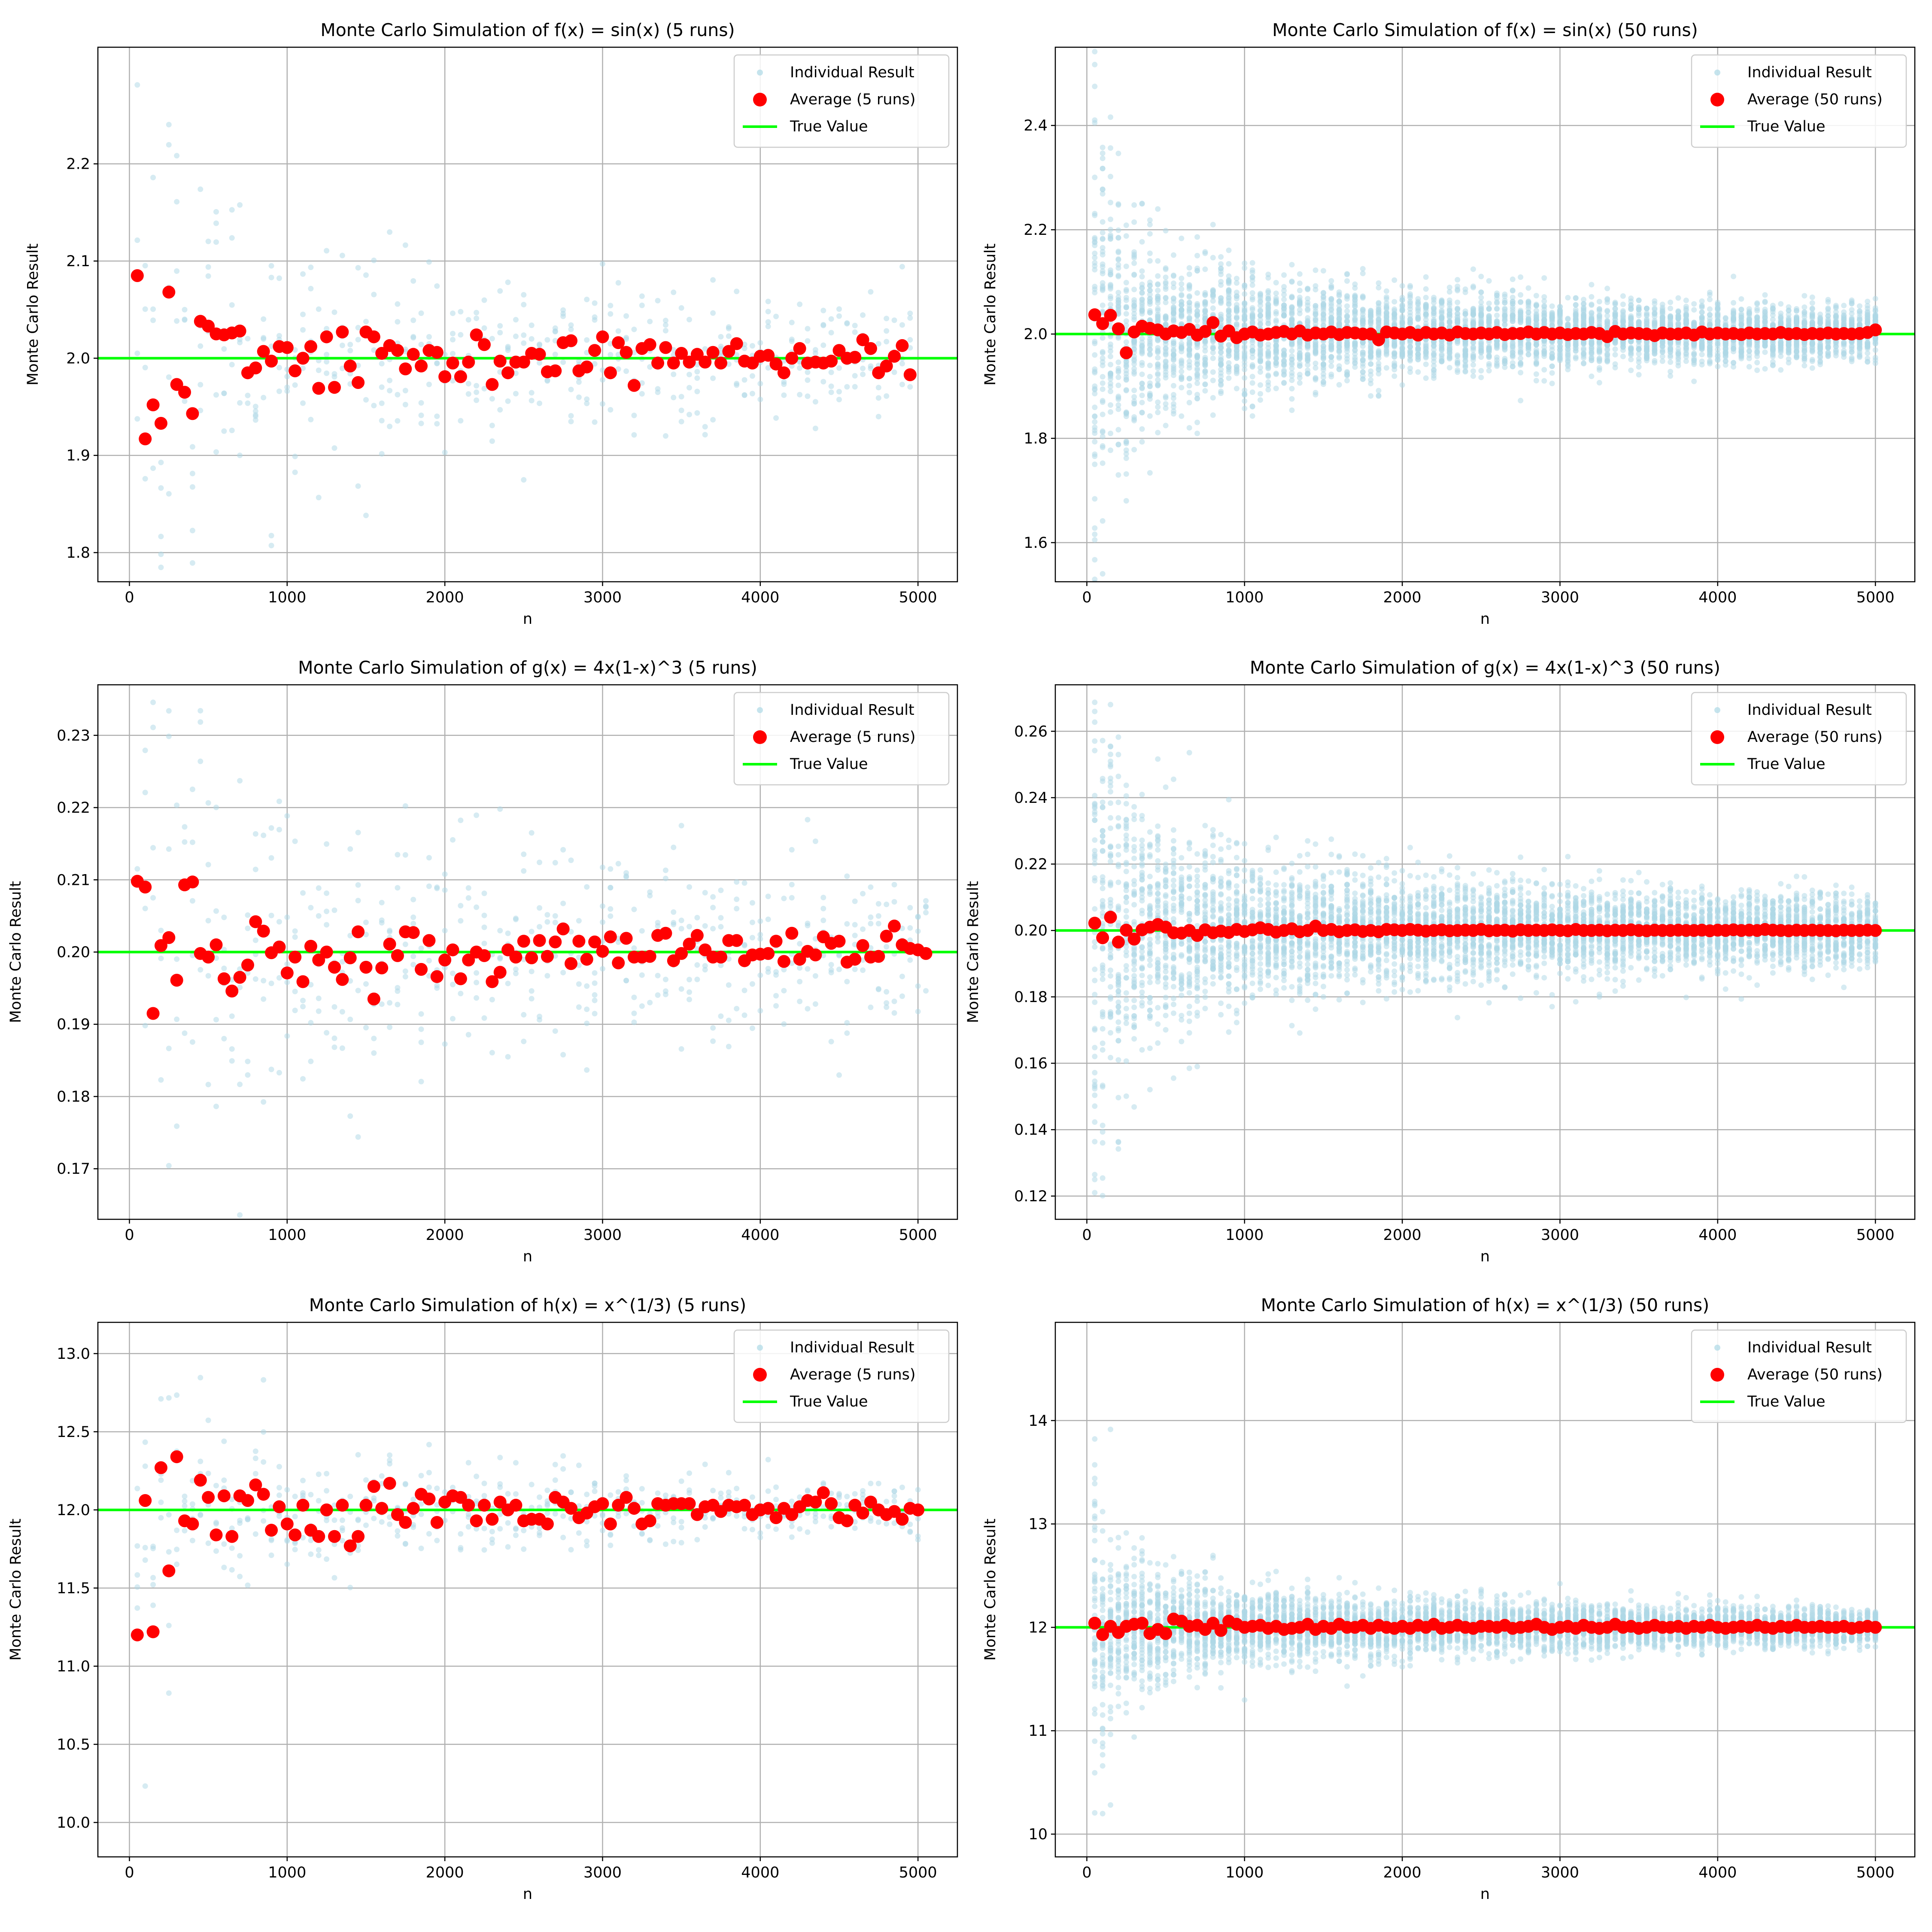 The height and width of the screenshot is (1932, 1932). What do you see at coordinates (853, 99) in the screenshot?
I see `legend-label-average: Average (5 runs)` at bounding box center [853, 99].